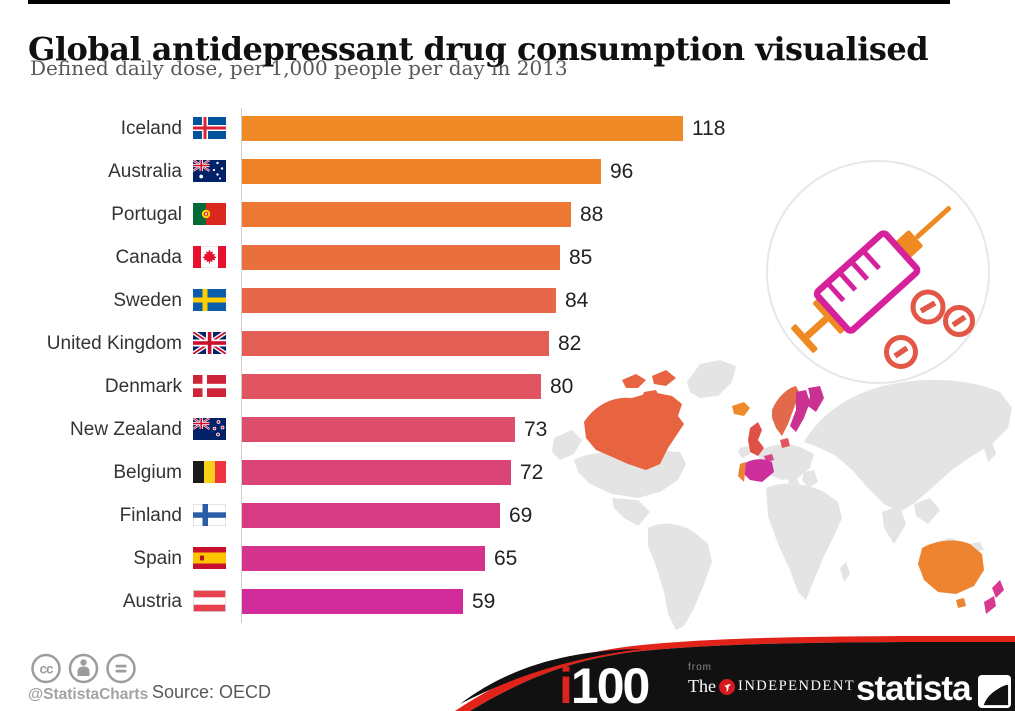  Describe the element at coordinates (151, 128) in the screenshot. I see `country-label: Iceland` at that location.